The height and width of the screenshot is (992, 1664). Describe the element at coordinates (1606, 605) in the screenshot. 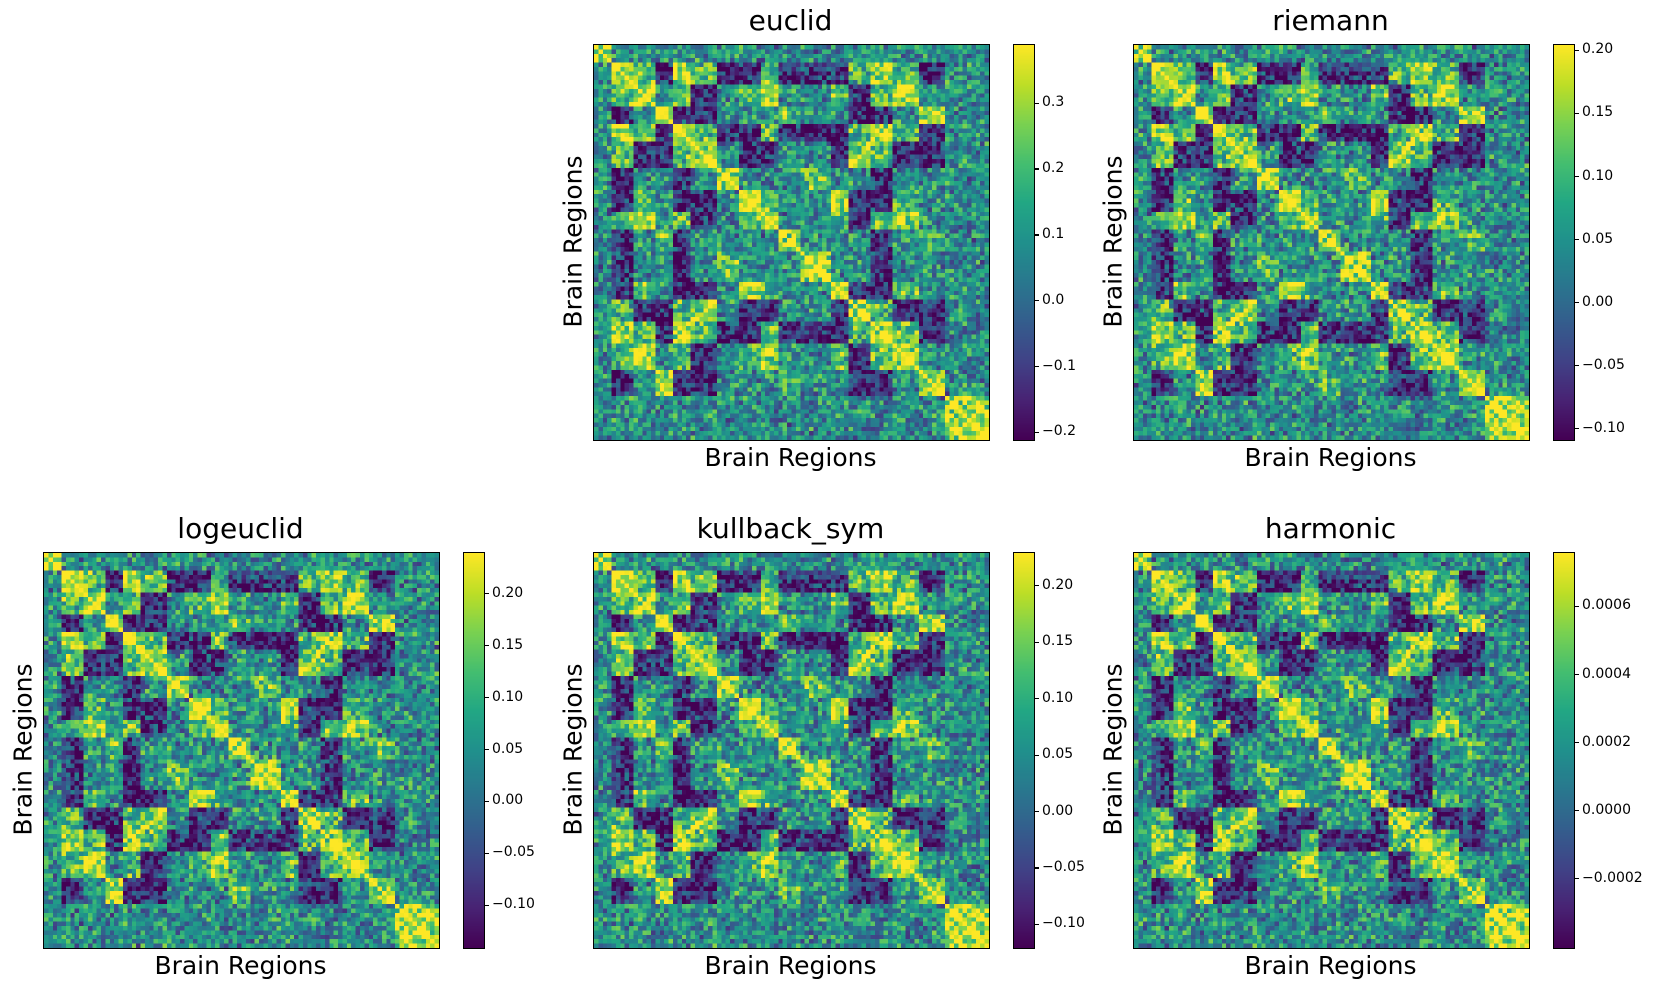

I see `colorbar-tick-label: 0.0006` at that location.